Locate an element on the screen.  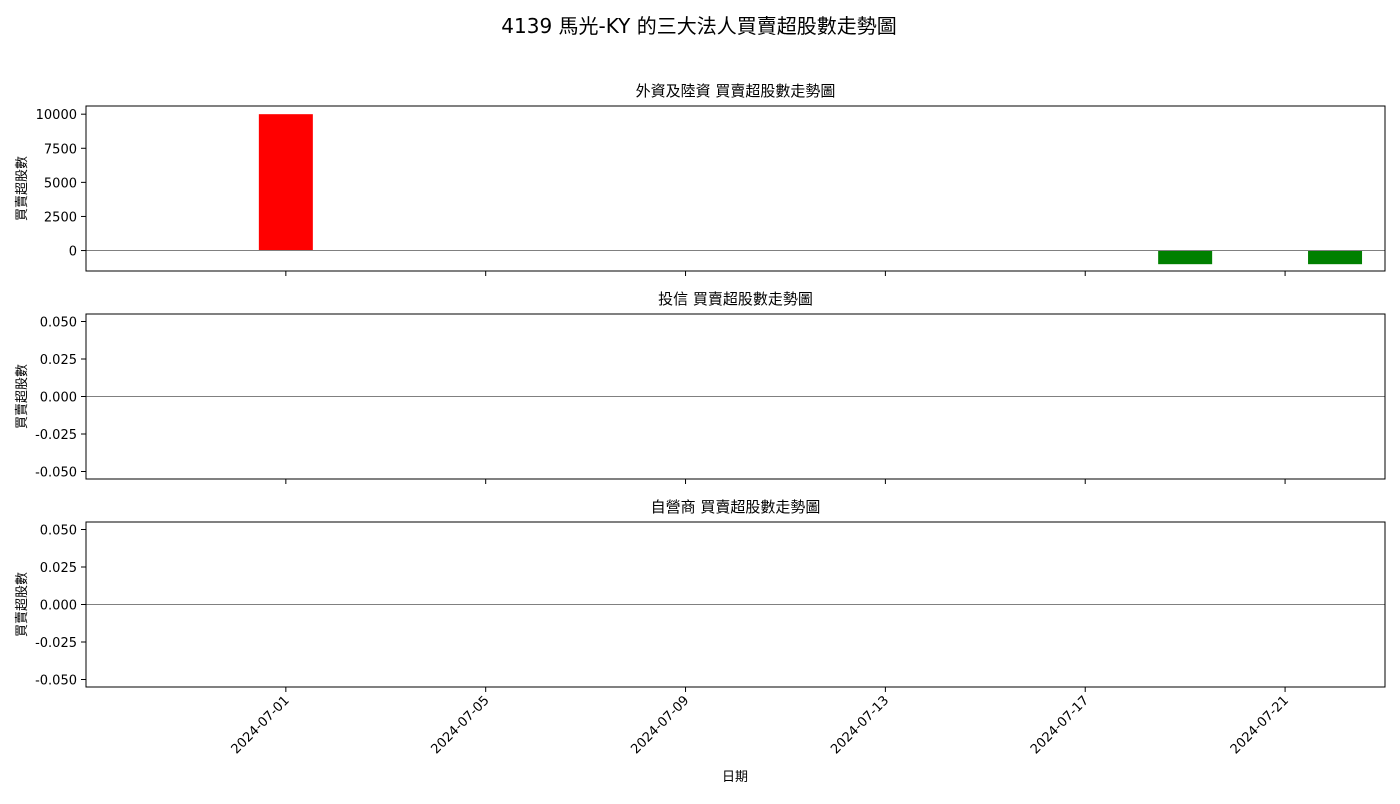
subplot-title: 外資及陸資 買賣超股數走勢圖 is located at coordinates (736, 91).